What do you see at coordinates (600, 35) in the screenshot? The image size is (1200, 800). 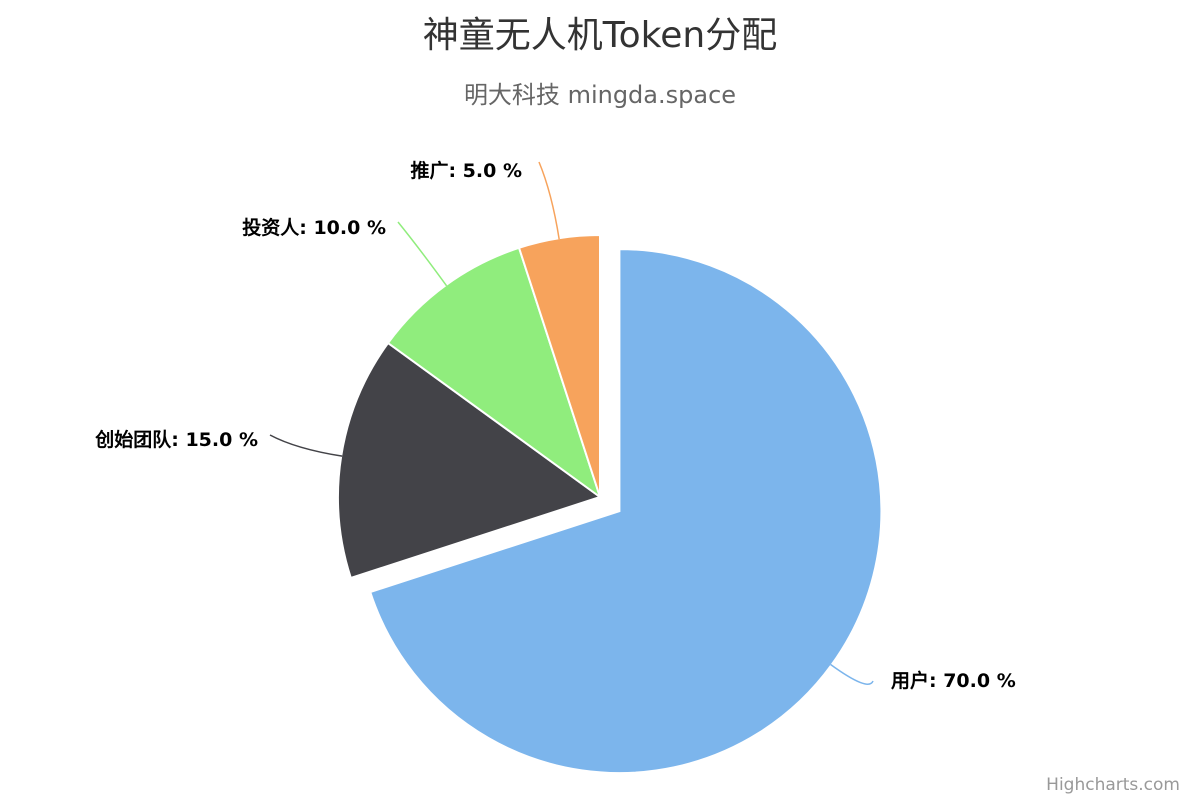 I see `chart-title: 神童无人机Token分配` at bounding box center [600, 35].